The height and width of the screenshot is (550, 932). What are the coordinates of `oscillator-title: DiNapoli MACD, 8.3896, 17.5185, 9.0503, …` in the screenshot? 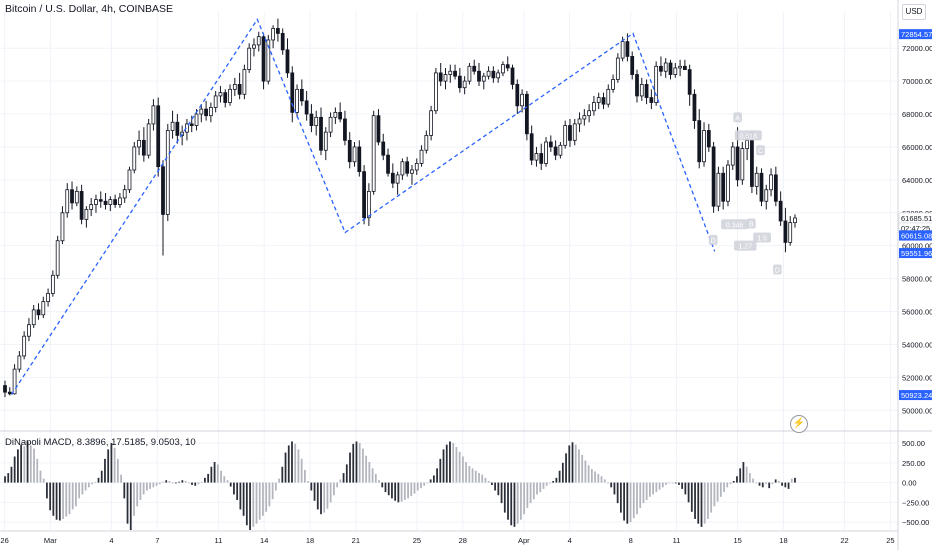 It's located at (100, 442).